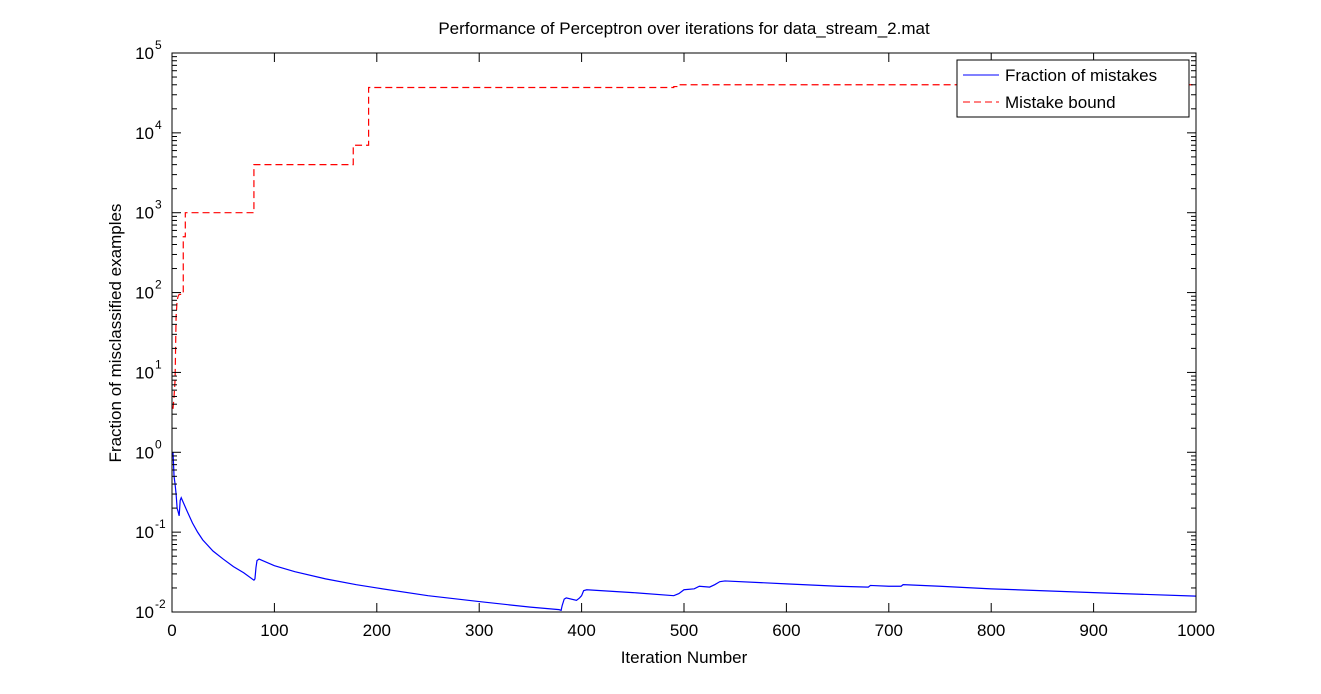 Image resolution: width=1321 pixels, height=694 pixels. Describe the element at coordinates (160, 604) in the screenshot. I see `y-tick-exponent: -2` at that location.